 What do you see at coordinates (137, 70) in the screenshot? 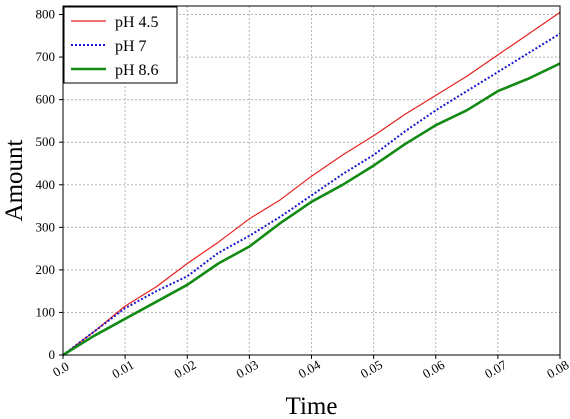
I see `legend-label-3: pH 8.6` at bounding box center [137, 70].